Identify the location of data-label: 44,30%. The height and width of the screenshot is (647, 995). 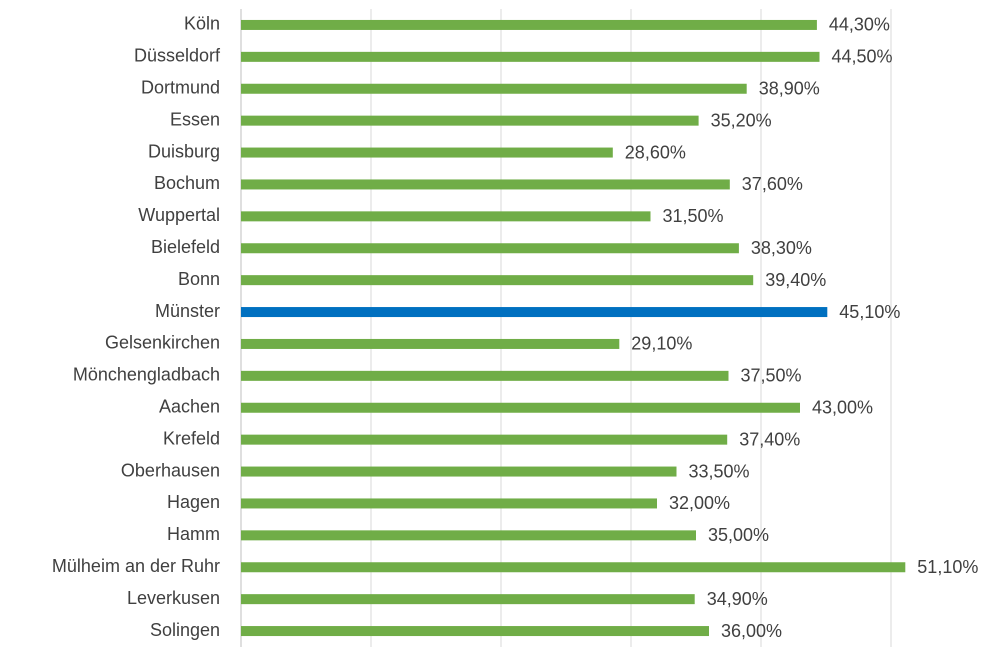
(859, 25).